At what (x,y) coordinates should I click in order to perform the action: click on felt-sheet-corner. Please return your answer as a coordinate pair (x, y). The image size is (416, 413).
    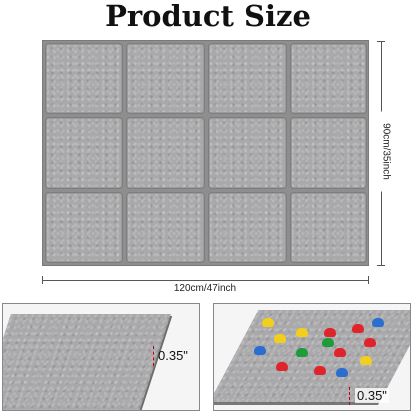
    Looking at the image, I should click on (87, 362).